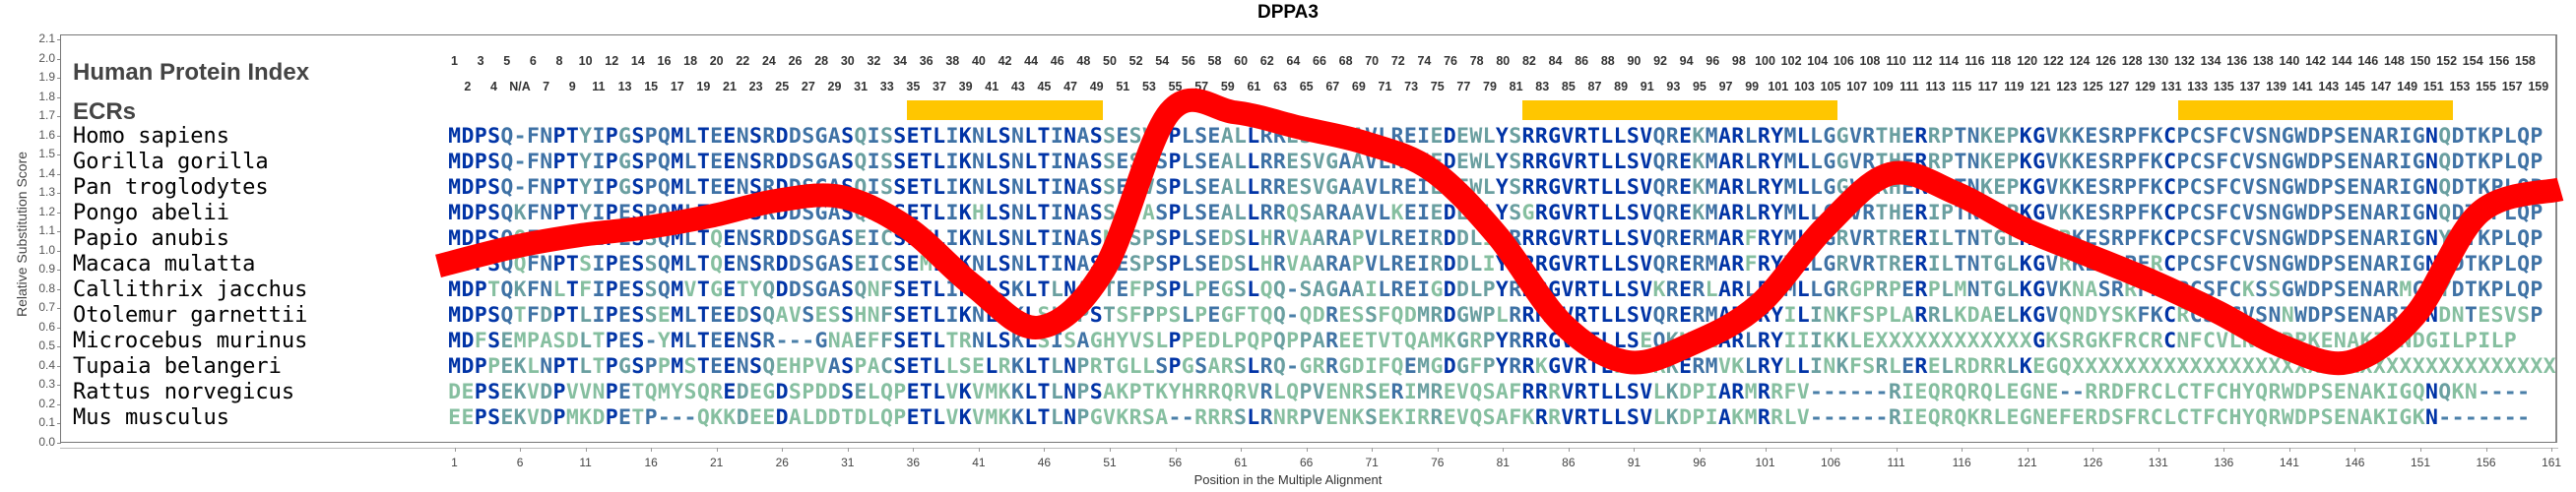 The image size is (2576, 492). What do you see at coordinates (2093, 463) in the screenshot?
I see `x-tick-label: 126` at bounding box center [2093, 463].